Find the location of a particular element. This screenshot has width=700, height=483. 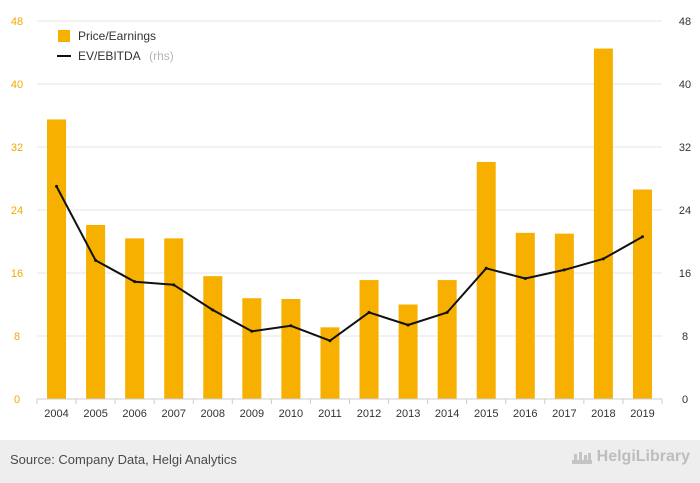

y-tick-left: 32 is located at coordinates (17, 148).